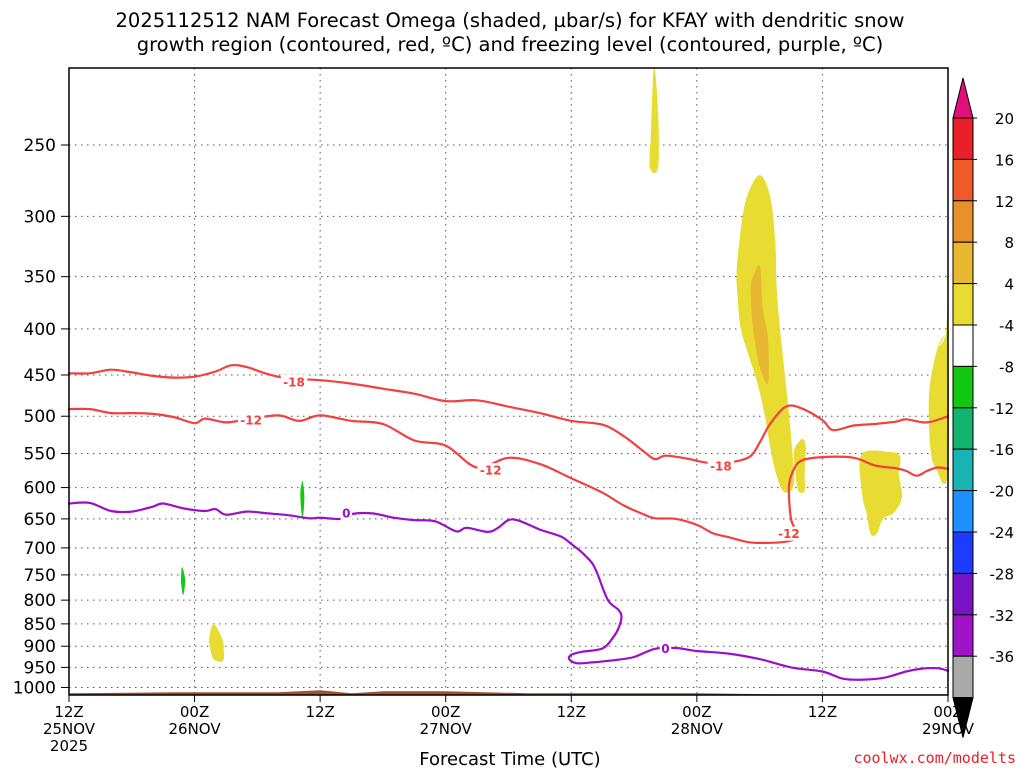 This screenshot has height=768, width=1024. I want to click on credit-link: coolwx.com/modelts, so click(934, 758).